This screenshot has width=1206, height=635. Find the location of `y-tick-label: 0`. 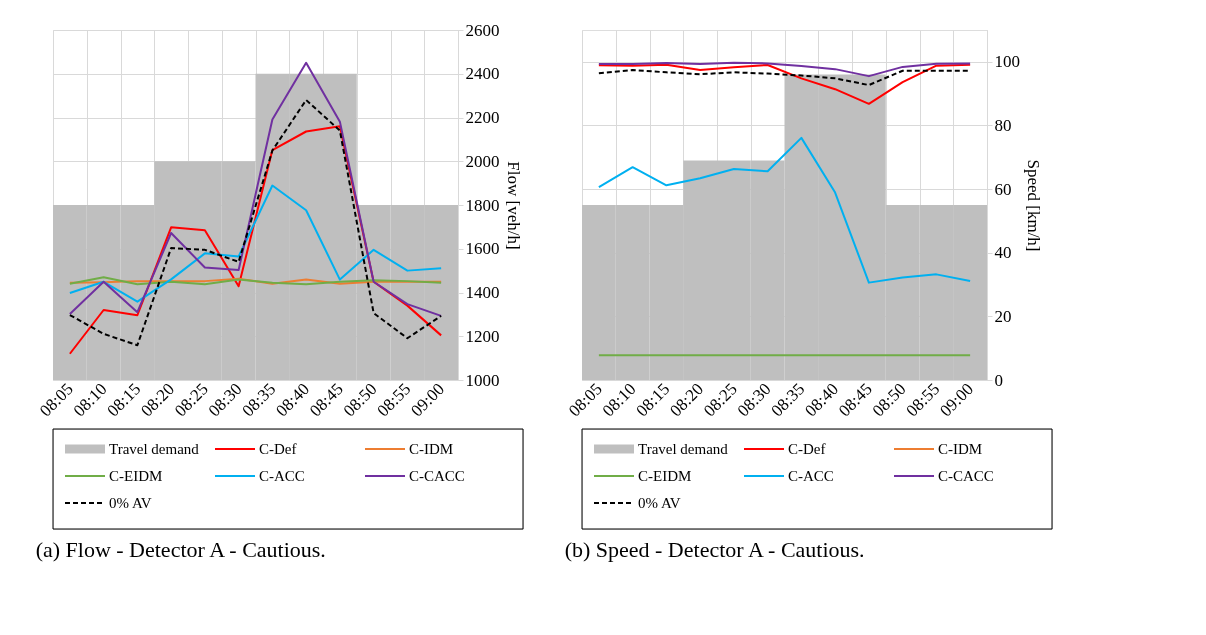

y-tick-label: 0 is located at coordinates (998, 380).